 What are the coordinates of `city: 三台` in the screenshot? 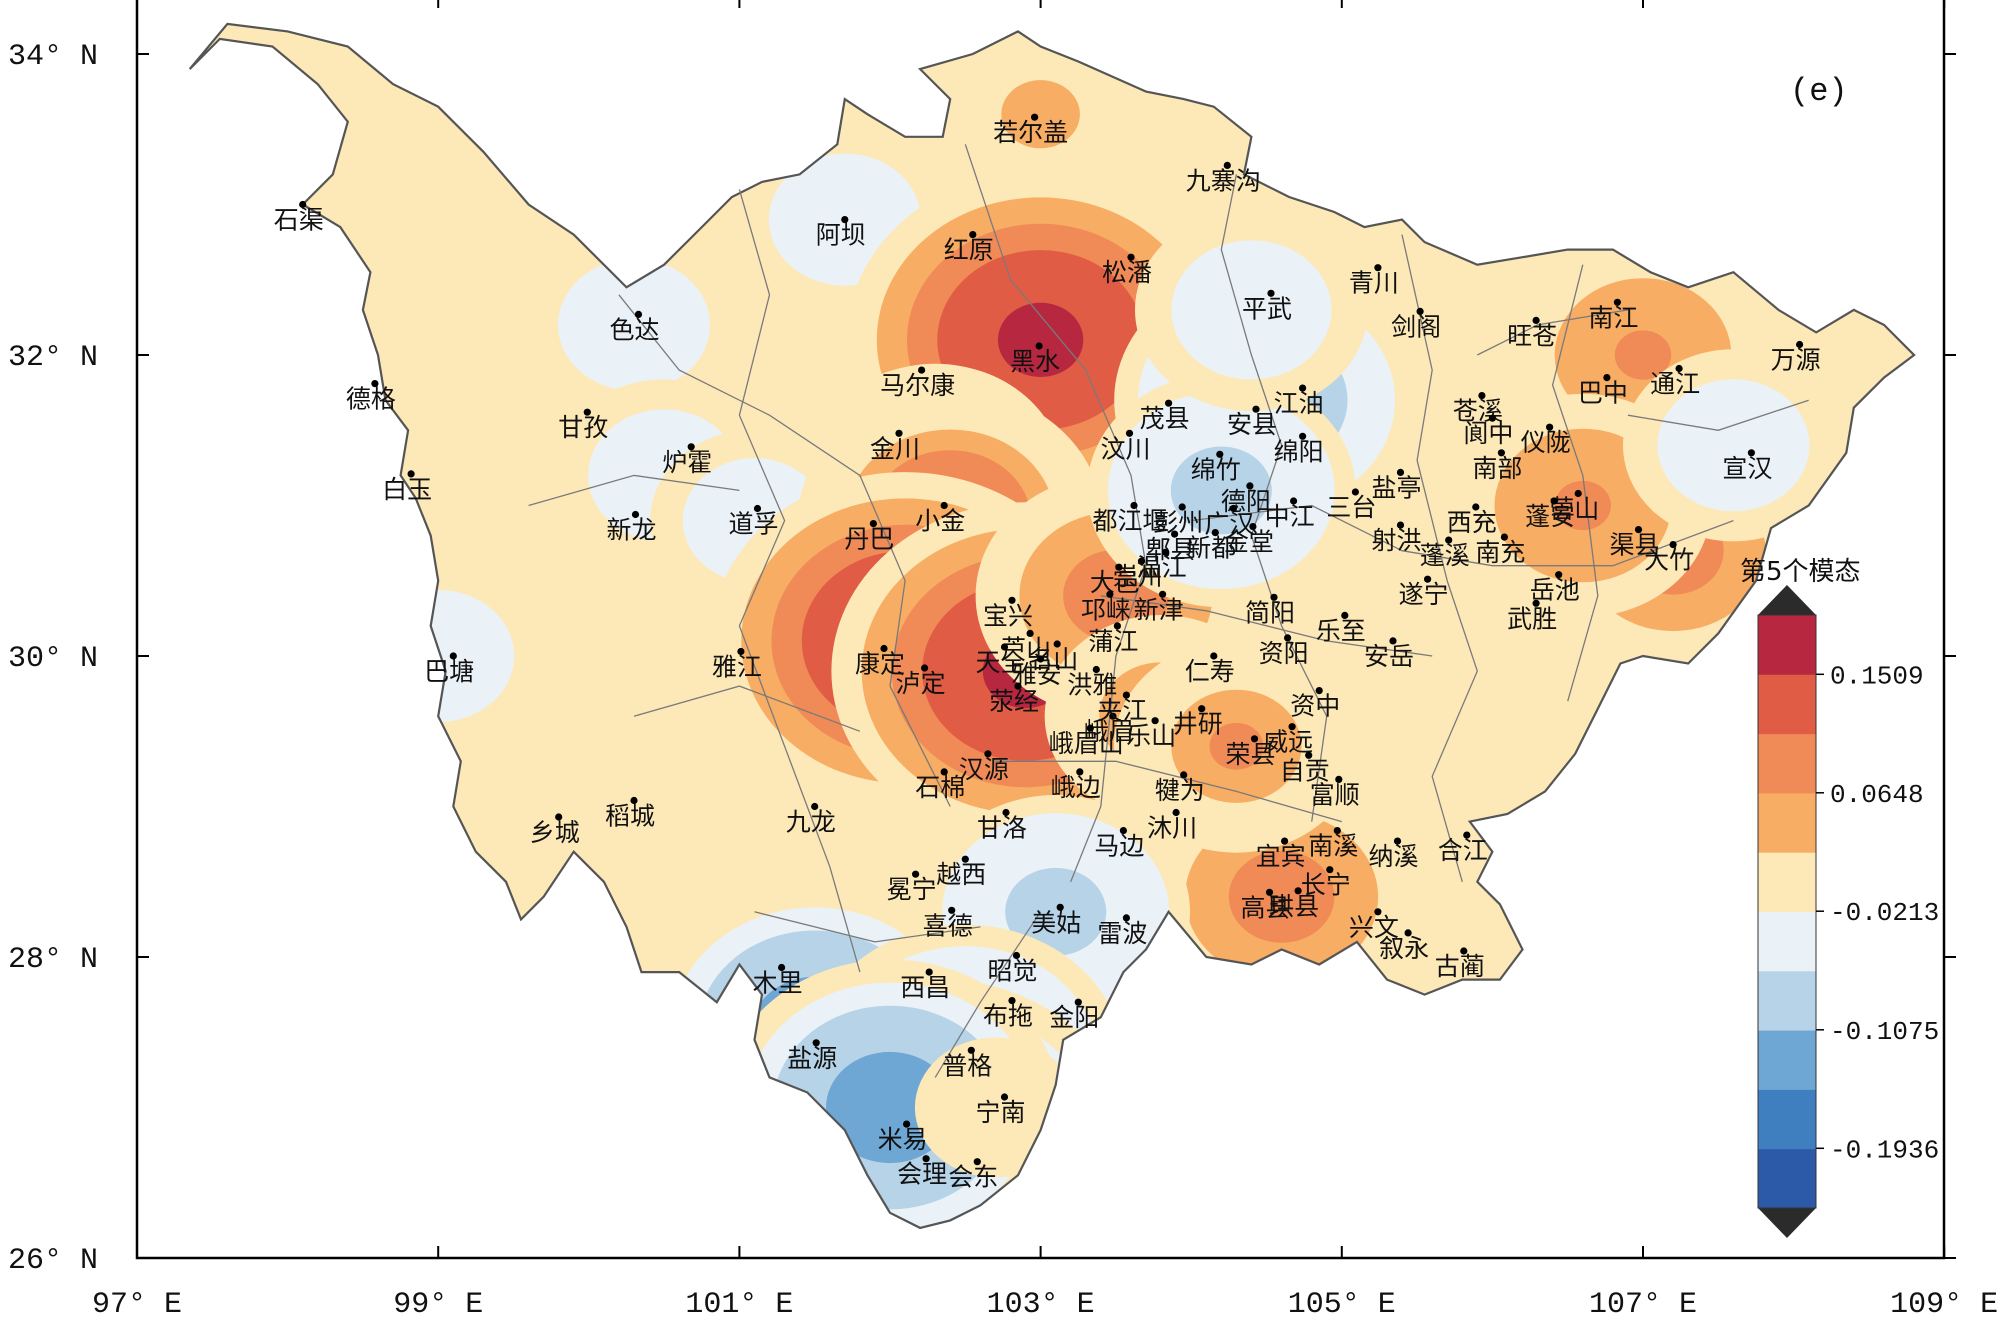 It's located at (1351, 505).